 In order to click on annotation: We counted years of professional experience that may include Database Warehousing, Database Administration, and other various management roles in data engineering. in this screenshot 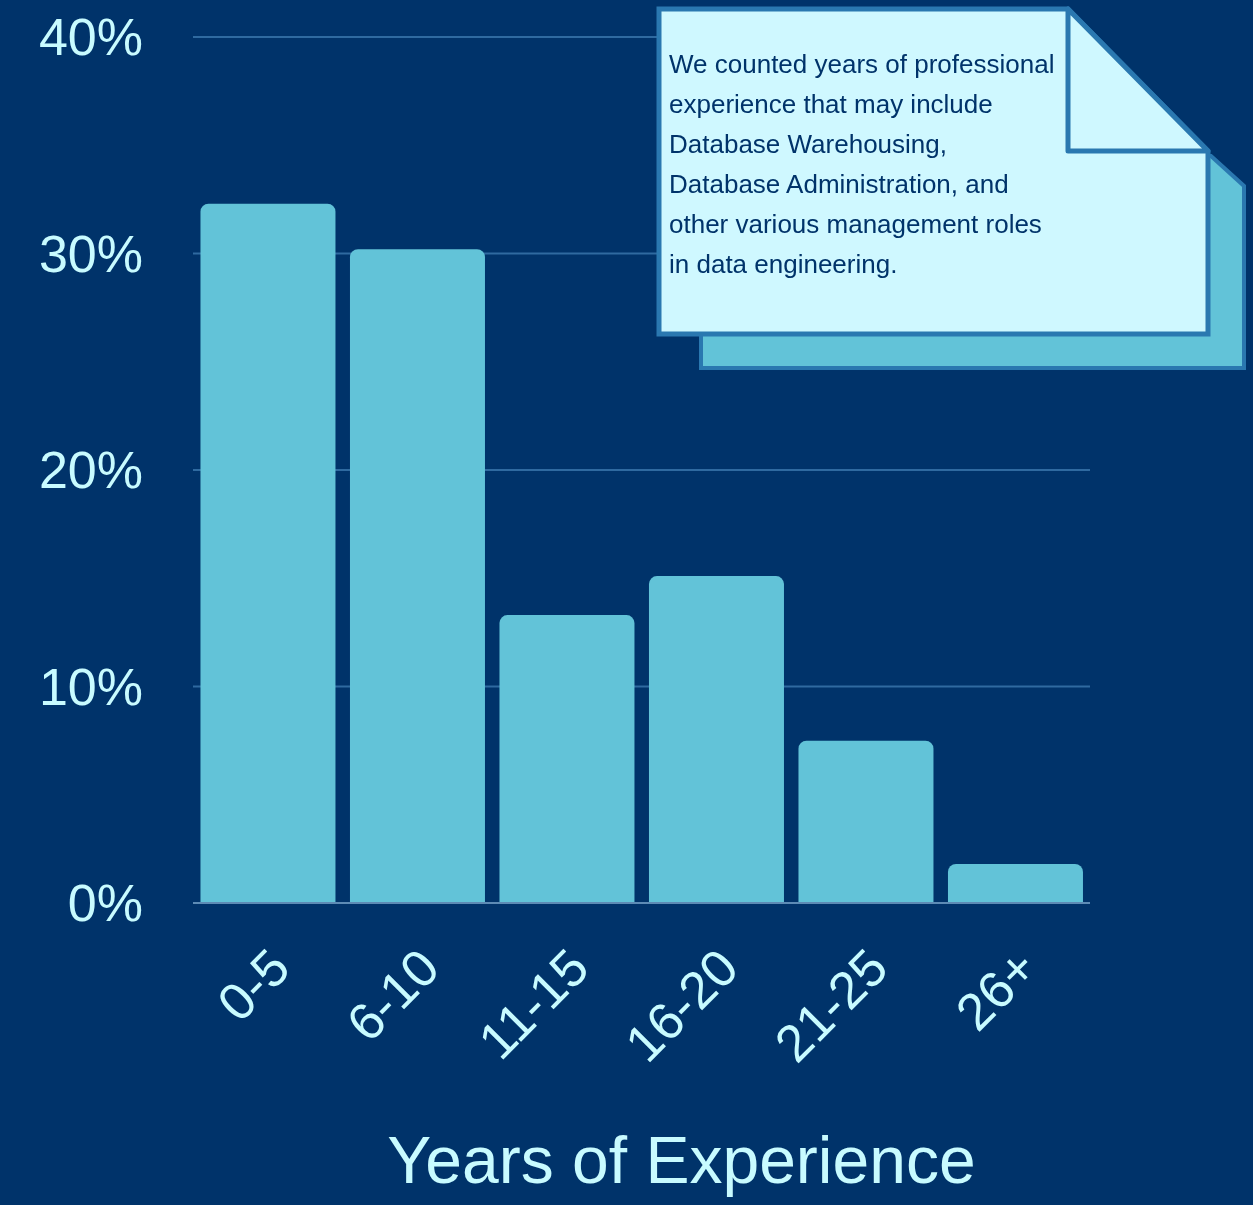, I will do `click(862, 164)`.